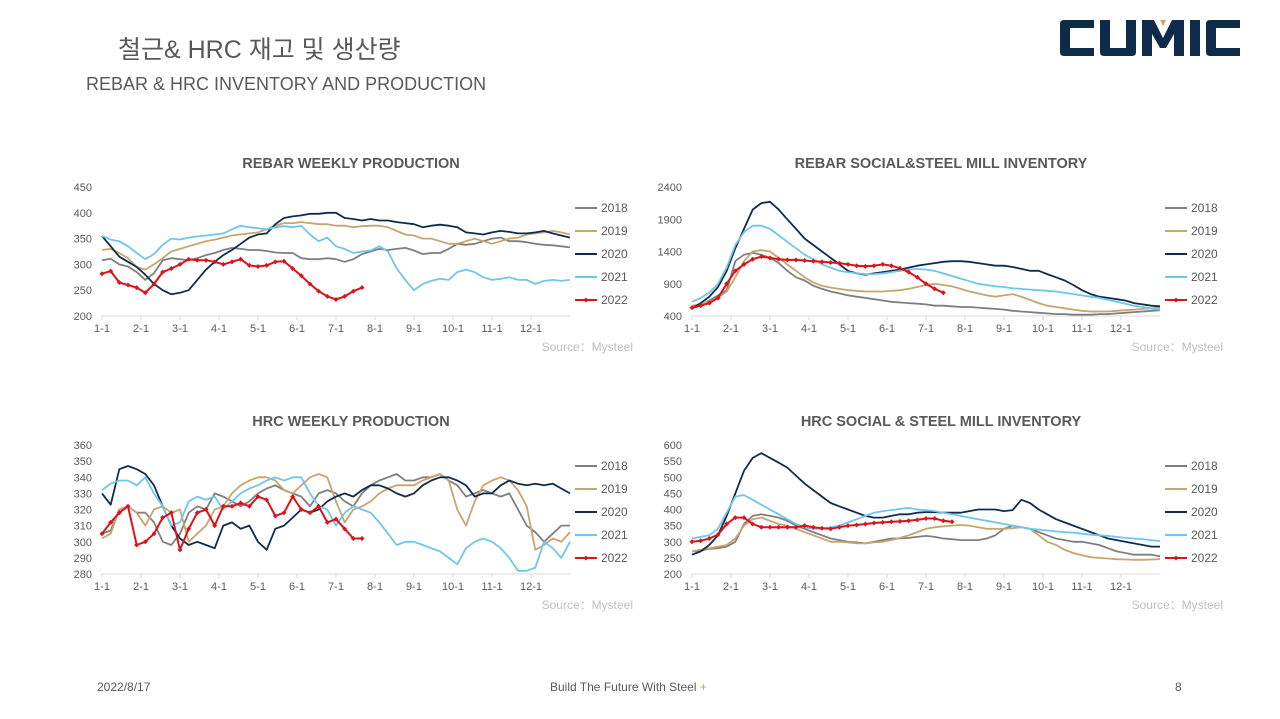  I want to click on chart-title: REBAR WEEKLY PRODUCTION, so click(351, 164).